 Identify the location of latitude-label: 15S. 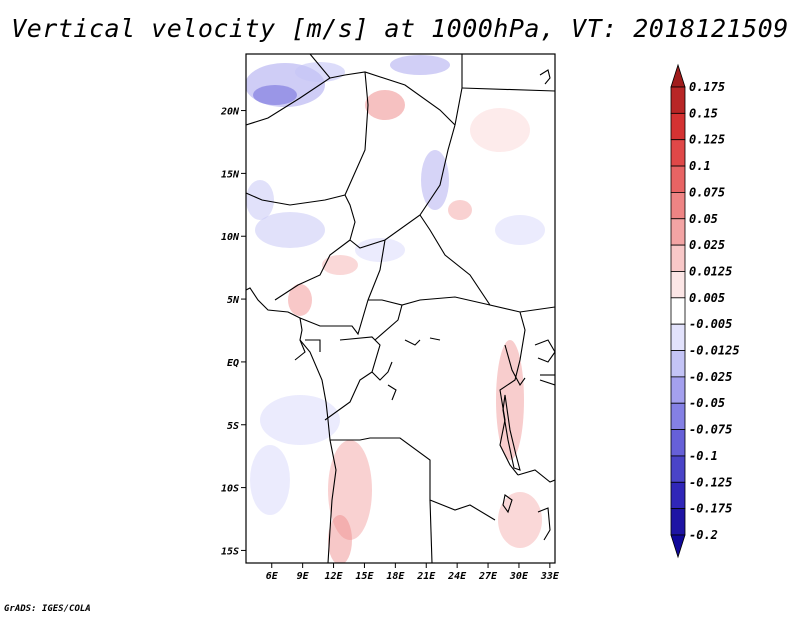
(230, 551).